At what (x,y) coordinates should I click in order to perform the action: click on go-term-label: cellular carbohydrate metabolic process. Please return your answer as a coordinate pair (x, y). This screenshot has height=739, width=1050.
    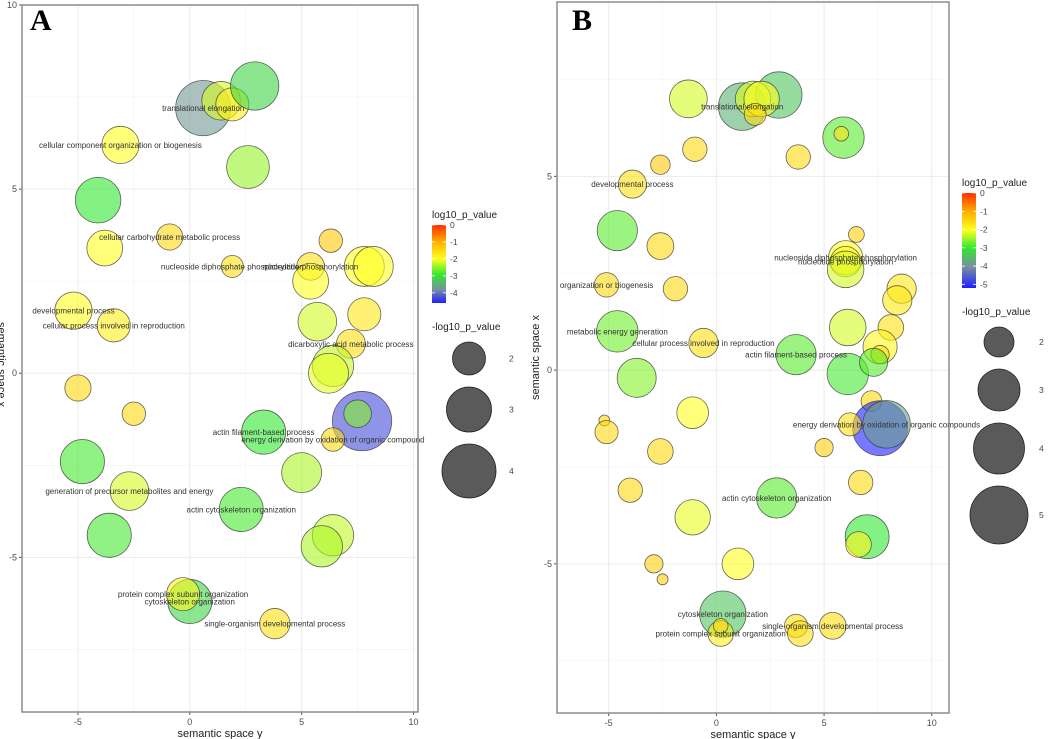
    Looking at the image, I should click on (169, 237).